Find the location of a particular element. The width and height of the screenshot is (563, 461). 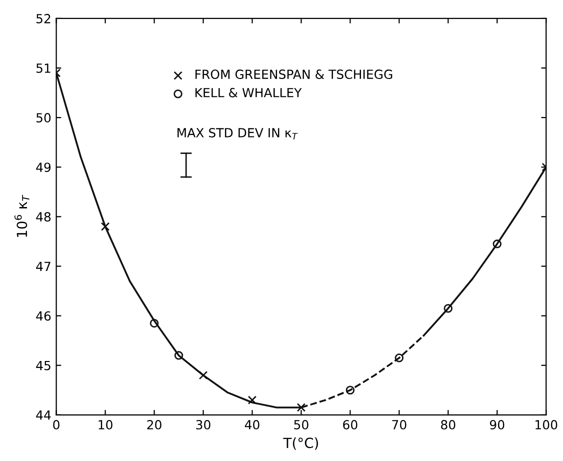

annotation: MAX STD DEV IN κ$_{T}$ is located at coordinates (238, 134).